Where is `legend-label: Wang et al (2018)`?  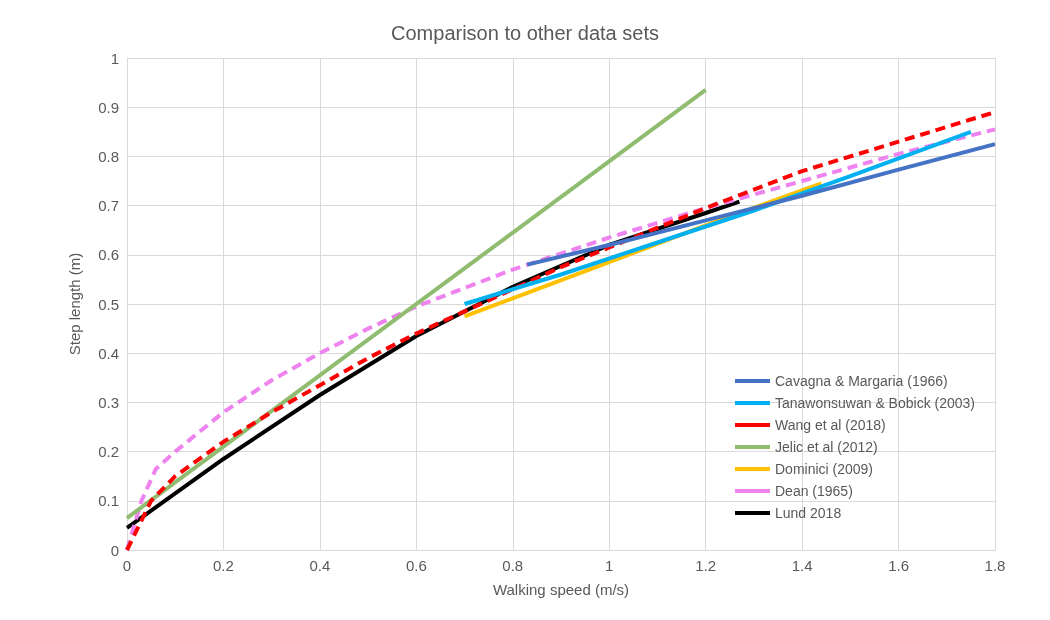 legend-label: Wang et al (2018) is located at coordinates (830, 425).